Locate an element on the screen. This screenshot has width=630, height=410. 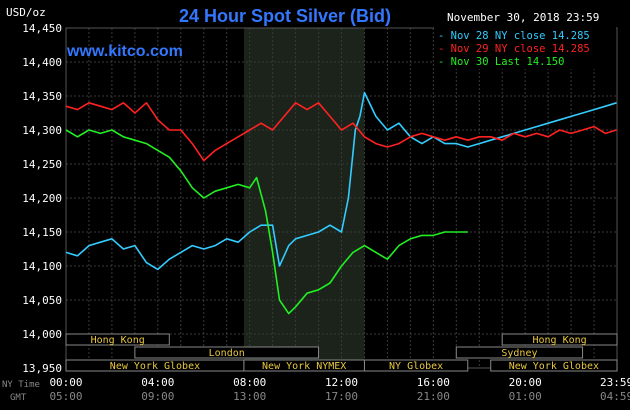
x-tick-label-ny: 20:00 is located at coordinates (525, 382).